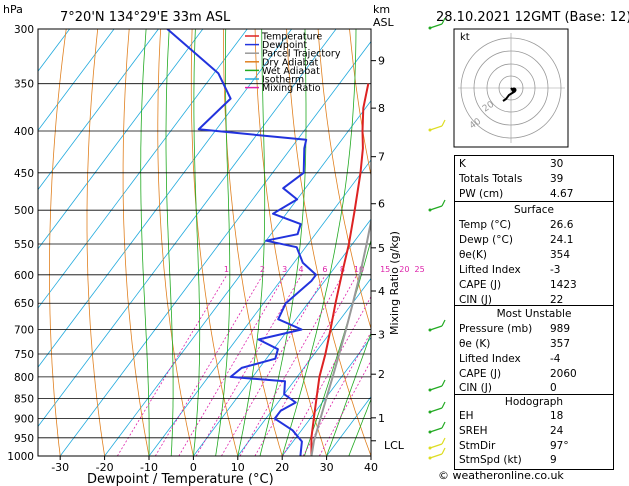  What do you see at coordinates (466, 416) in the screenshot?
I see `hodo-label: EH` at bounding box center [466, 416].